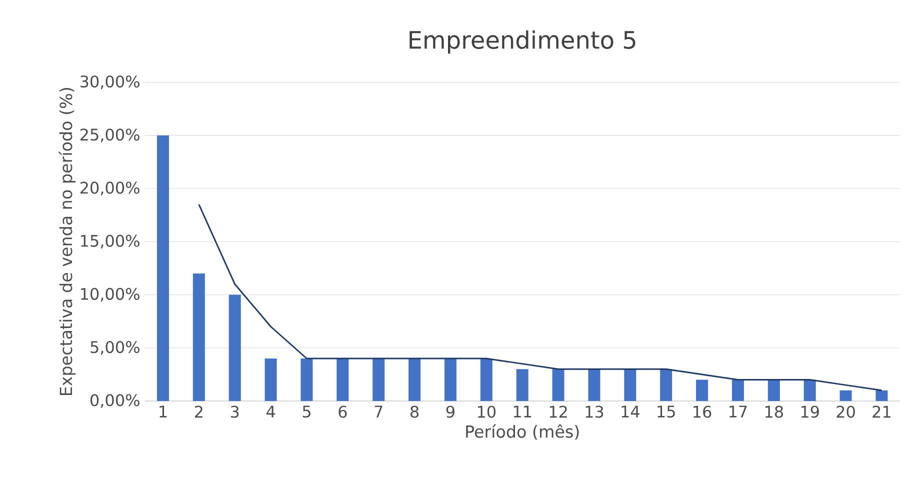 The height and width of the screenshot is (484, 905). I want to click on x-tick-label: 11, so click(523, 412).